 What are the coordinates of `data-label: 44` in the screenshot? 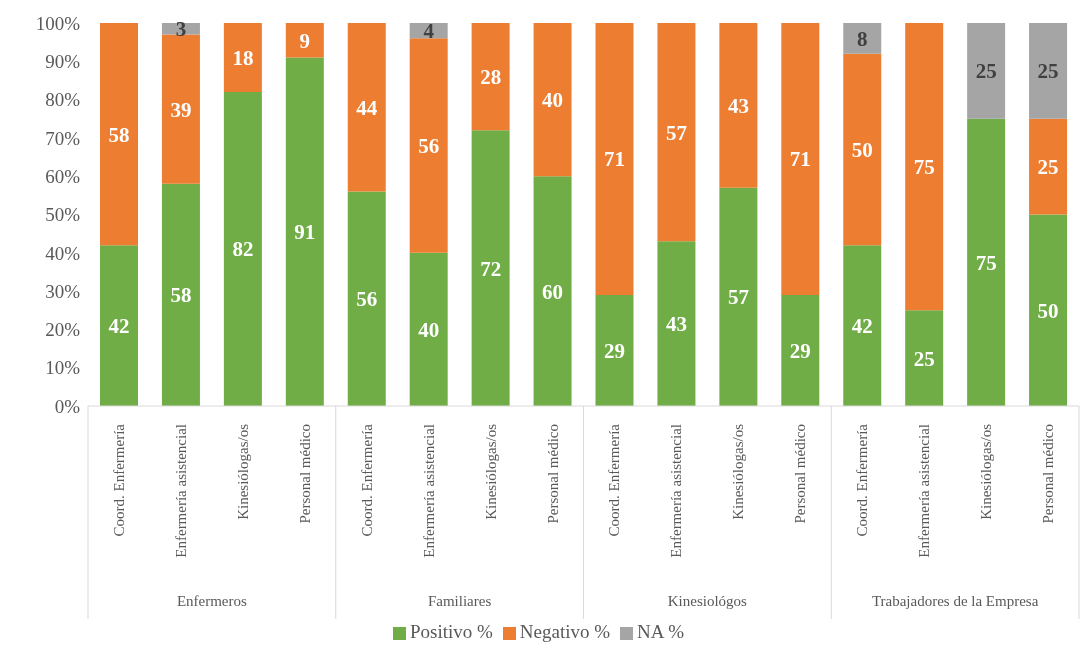 It's located at (367, 107).